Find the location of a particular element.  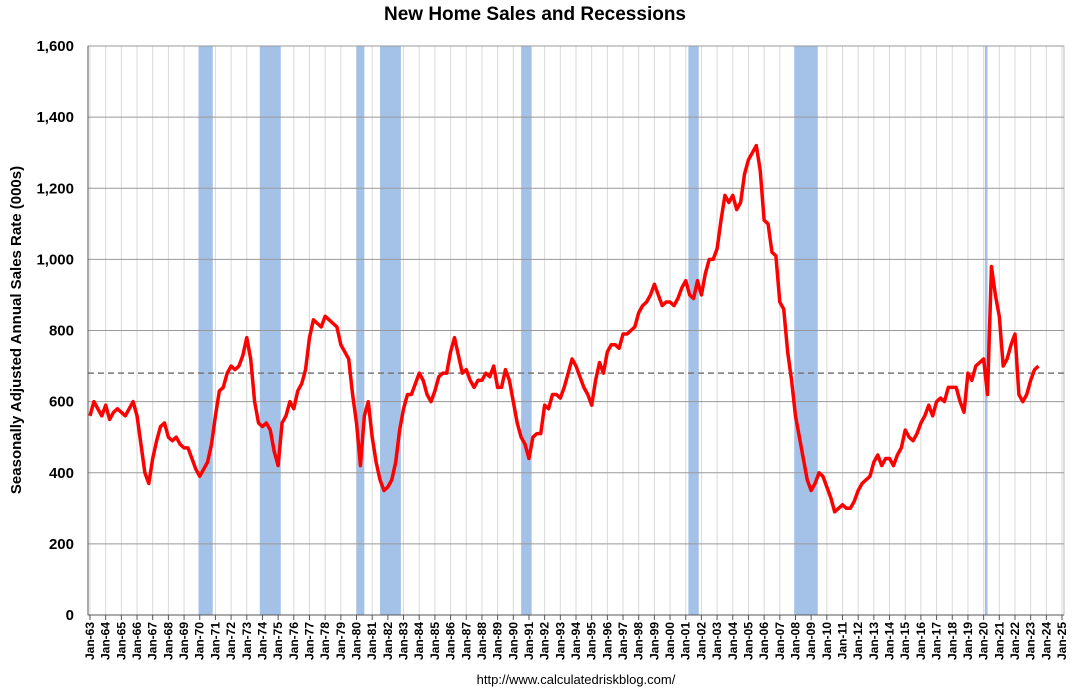

x-tick-label: Jan-08 is located at coordinates (795, 641).